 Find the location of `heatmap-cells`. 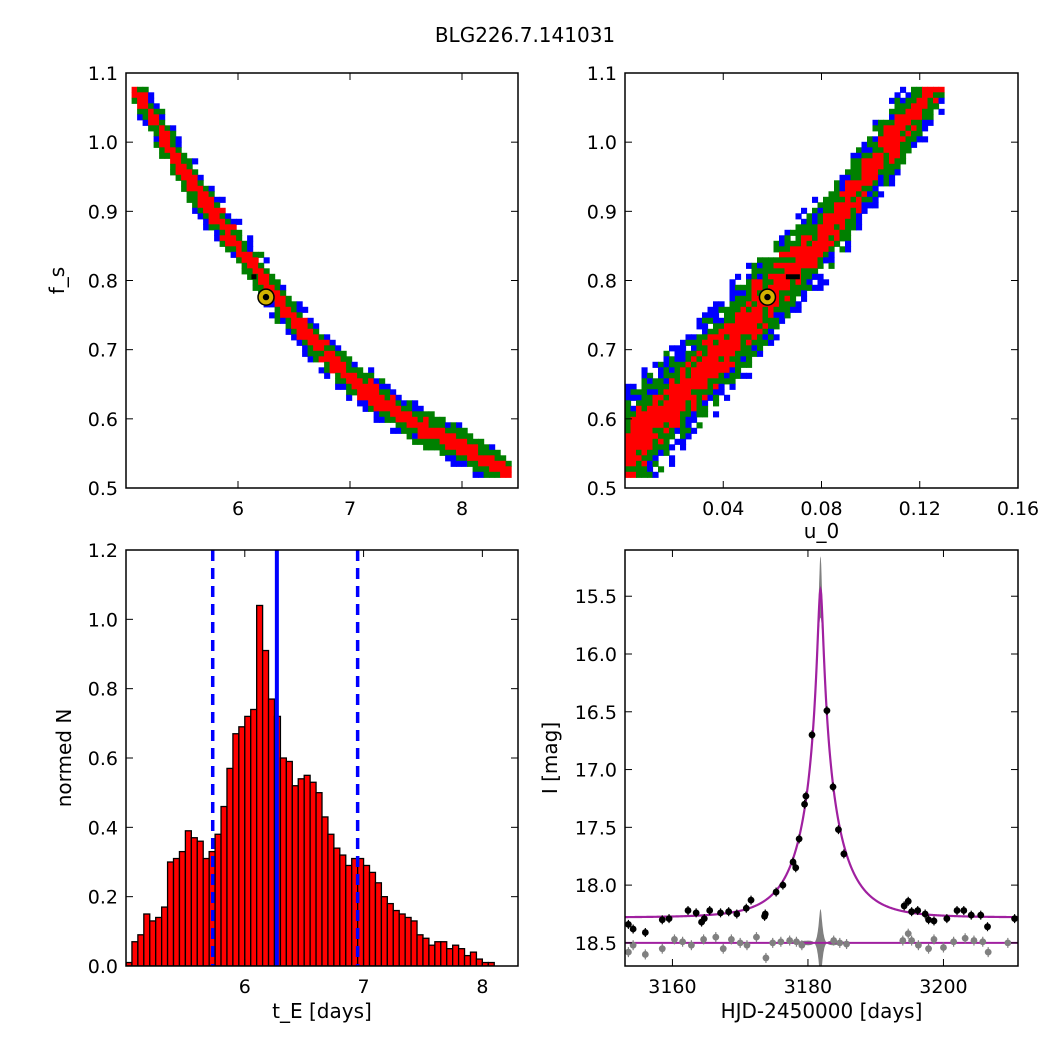

heatmap-cells is located at coordinates (321, 282).